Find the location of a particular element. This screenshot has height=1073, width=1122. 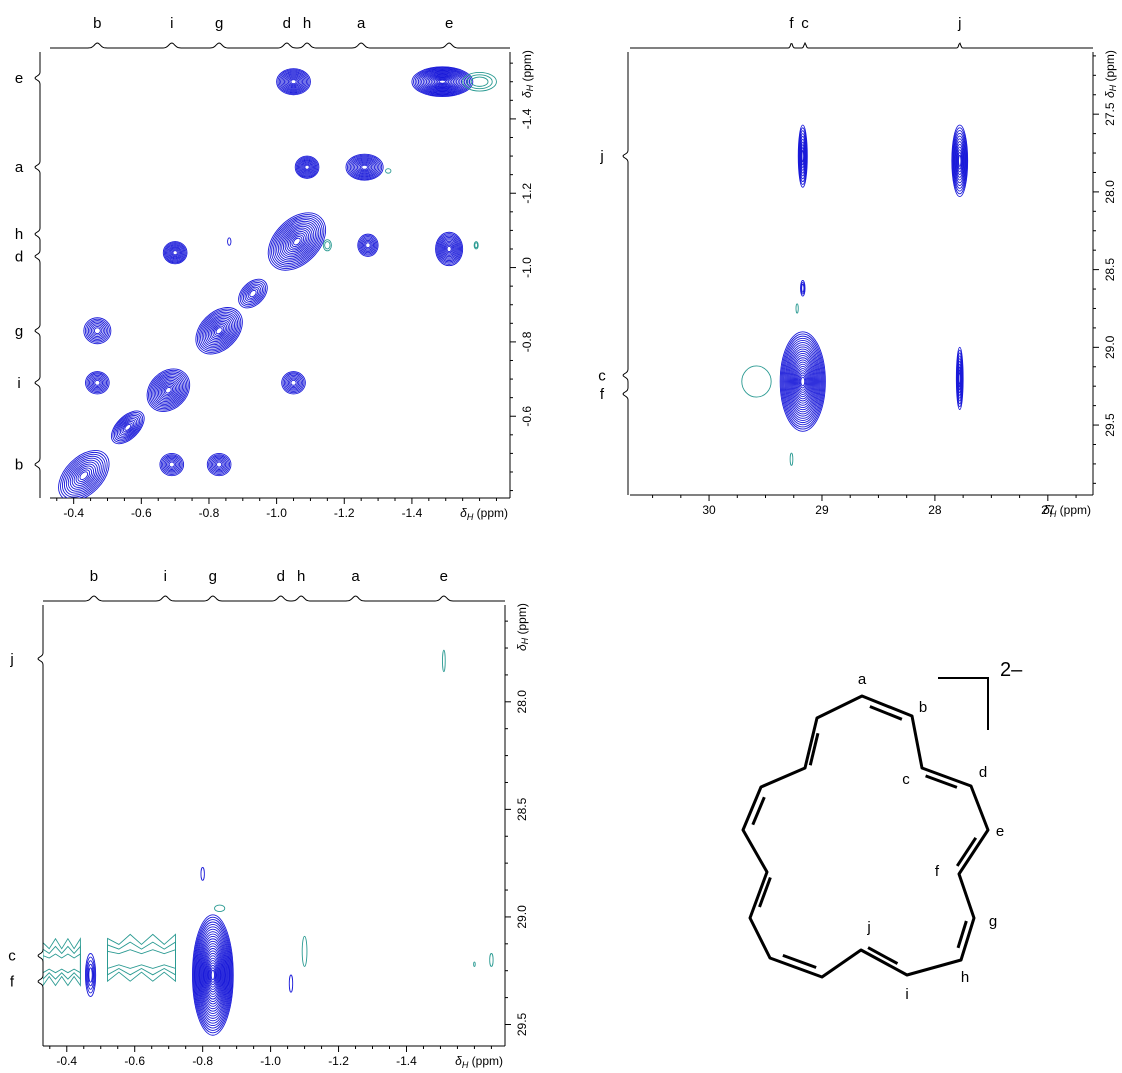

peak-label-top: c is located at coordinates (805, 23).